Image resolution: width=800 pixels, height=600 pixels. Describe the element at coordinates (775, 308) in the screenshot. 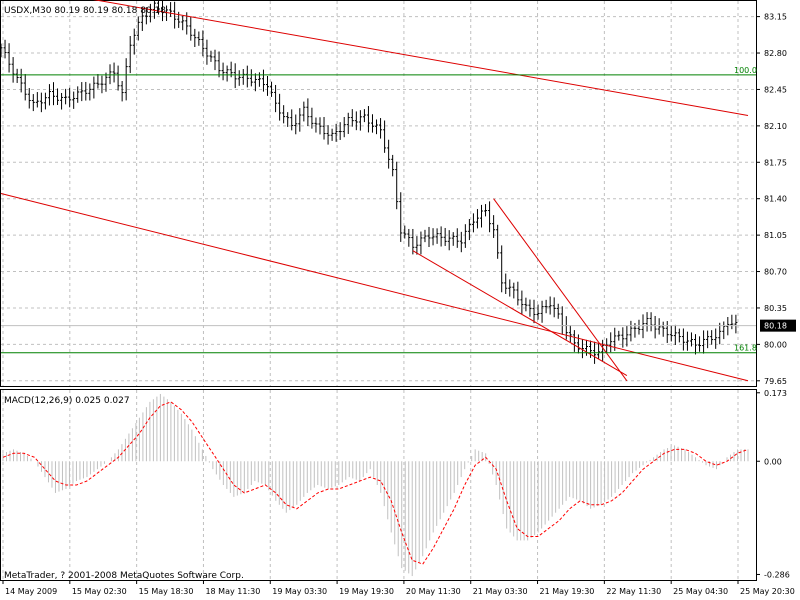

I see `y-tick-label: 80.35` at that location.